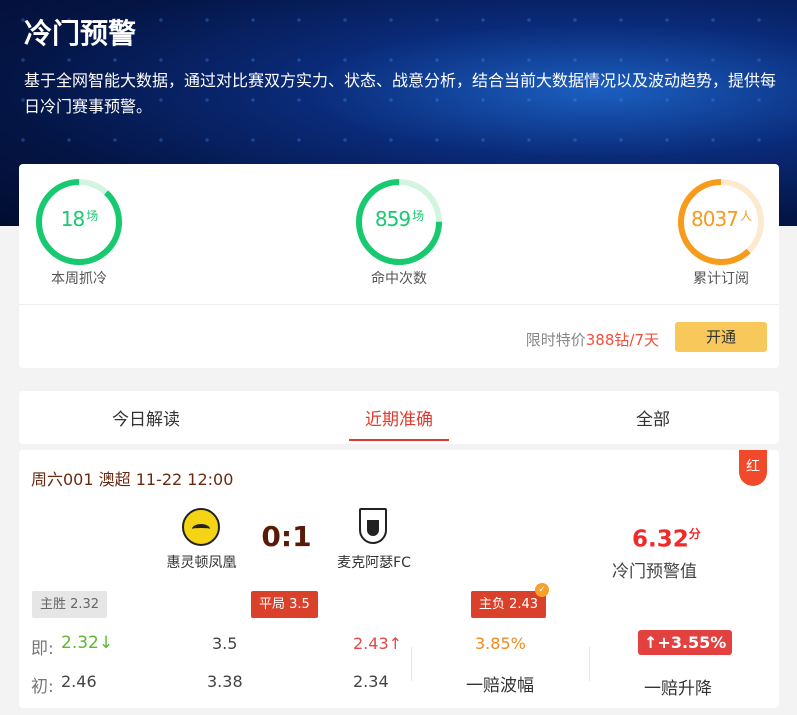 This screenshot has height=715, width=797. Describe the element at coordinates (70, 604) in the screenshot. I see `pick-home-win: 主胜 2.32` at that location.